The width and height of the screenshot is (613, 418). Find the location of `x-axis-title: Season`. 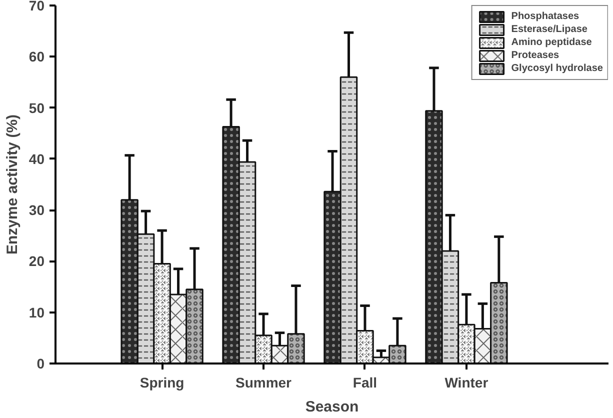

x-axis-title: Season is located at coordinates (332, 407).